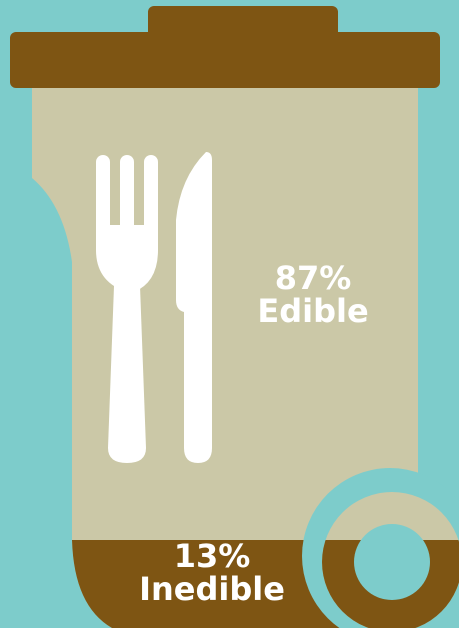 The height and width of the screenshot is (628, 459). Describe the element at coordinates (313, 310) in the screenshot. I see `edible-text: Edible` at that location.